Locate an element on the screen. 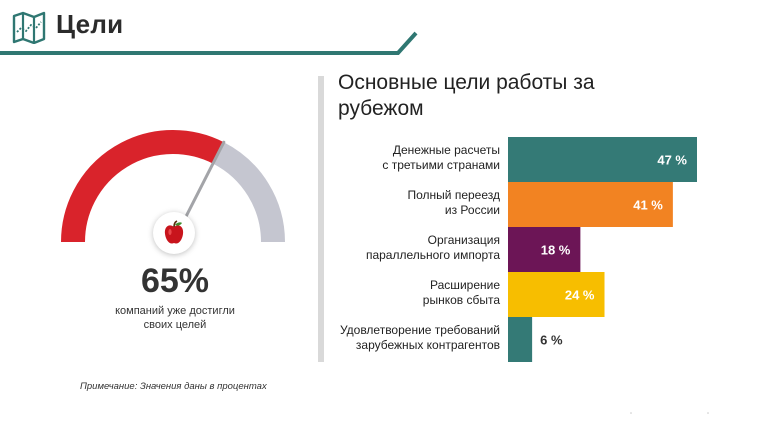 This screenshot has height=432, width=768. apple-badge is located at coordinates (174, 233).